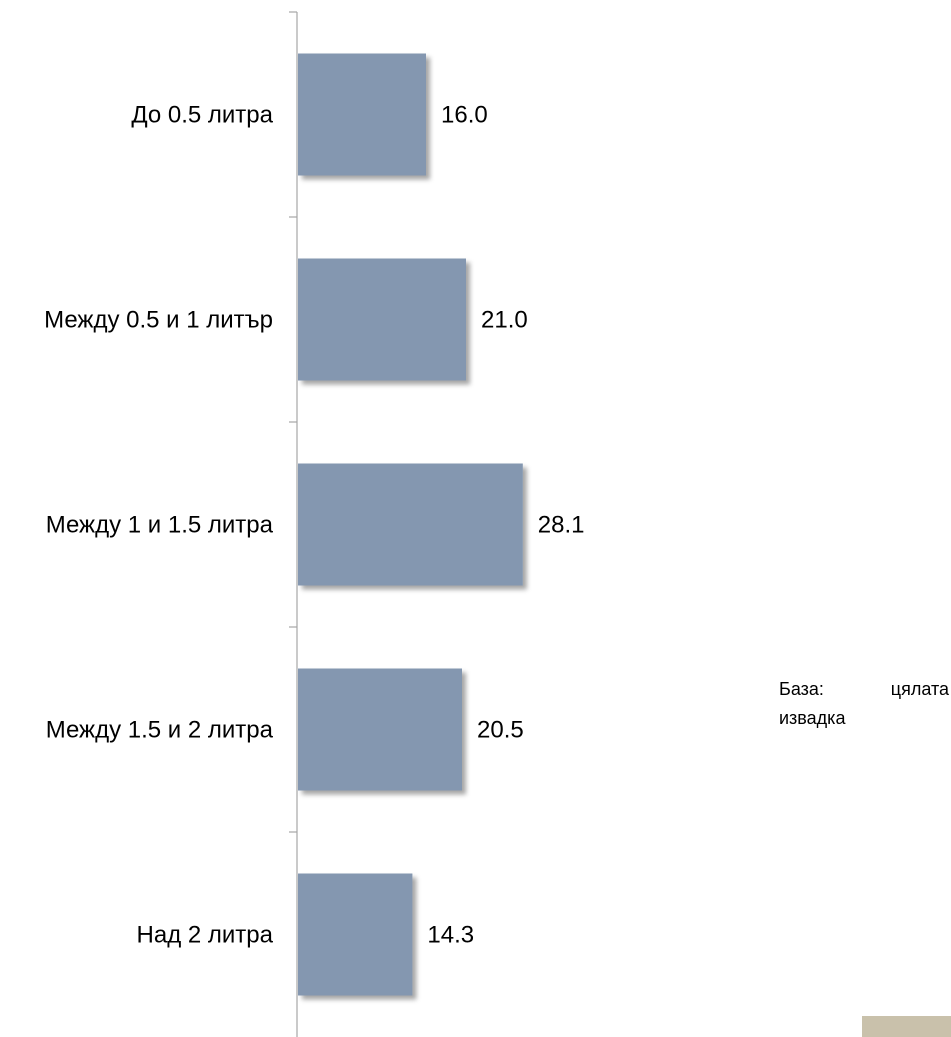 The image size is (951, 1037). What do you see at coordinates (919, 689) in the screenshot?
I see `base-note-word-2: цялата` at bounding box center [919, 689].